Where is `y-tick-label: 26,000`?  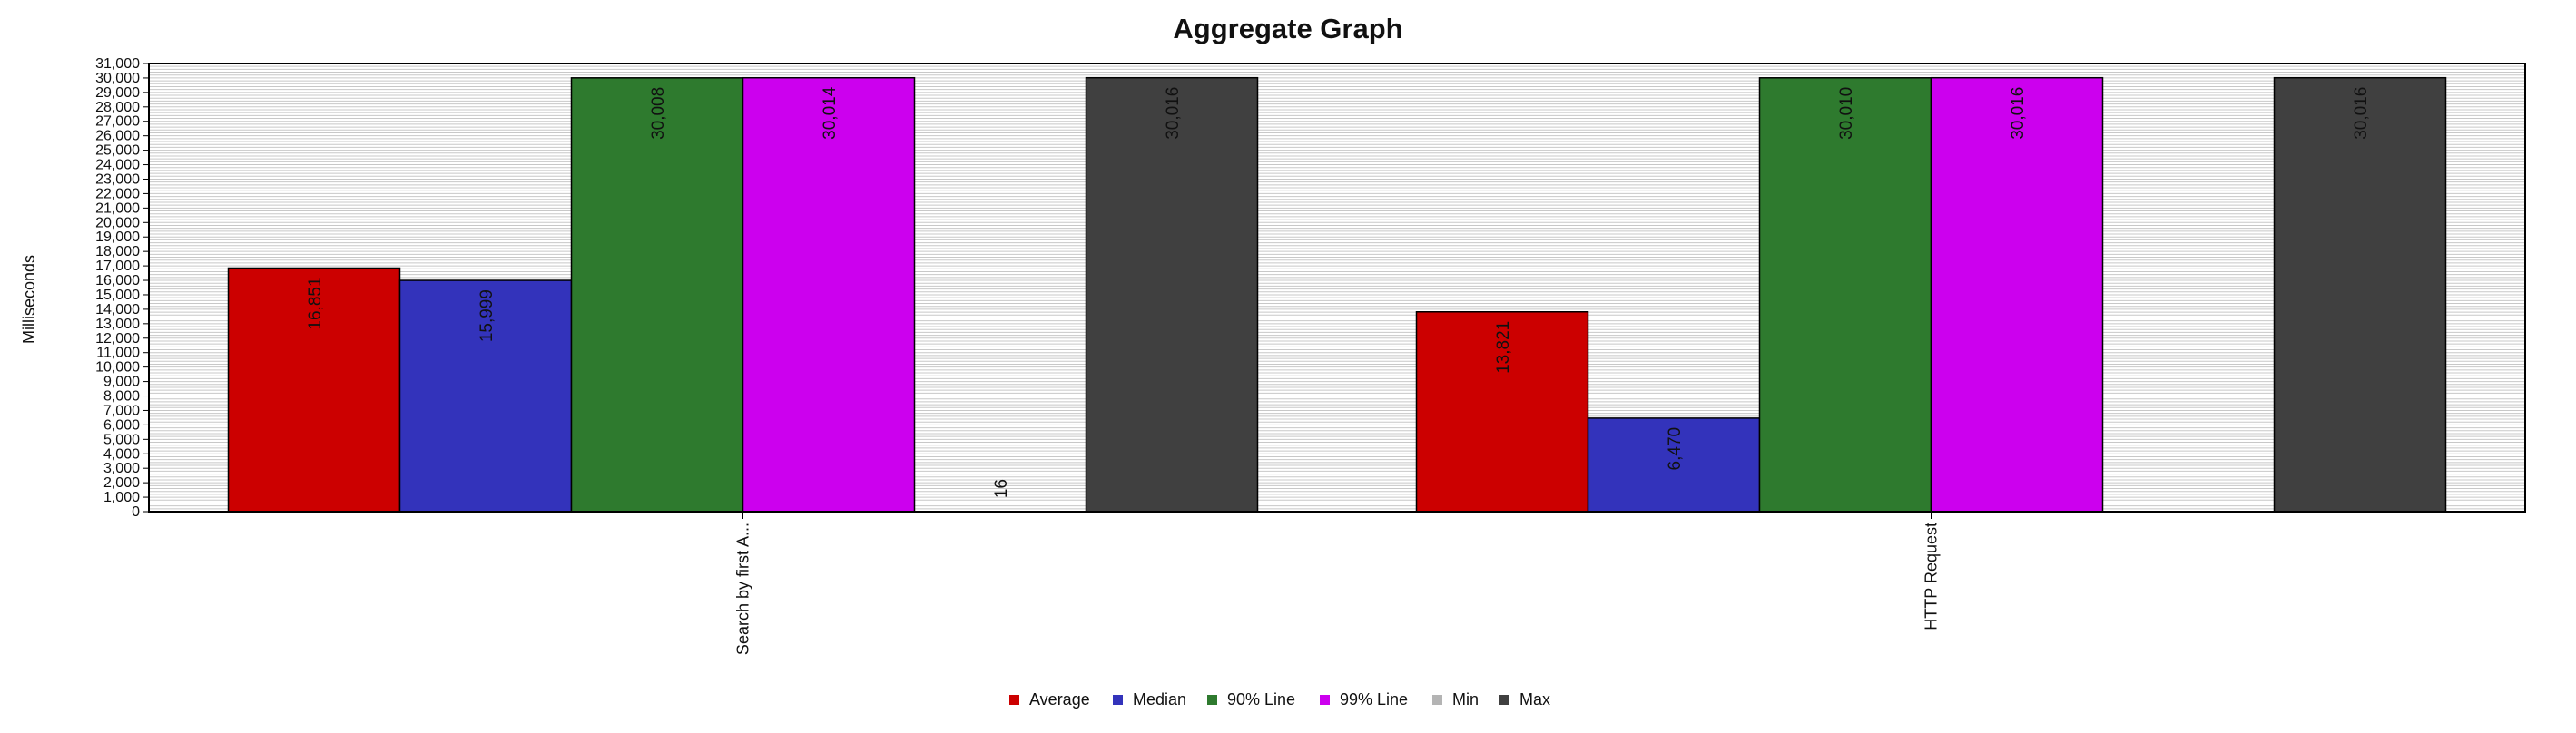
y-tick-label: 26,000 is located at coordinates (117, 137).